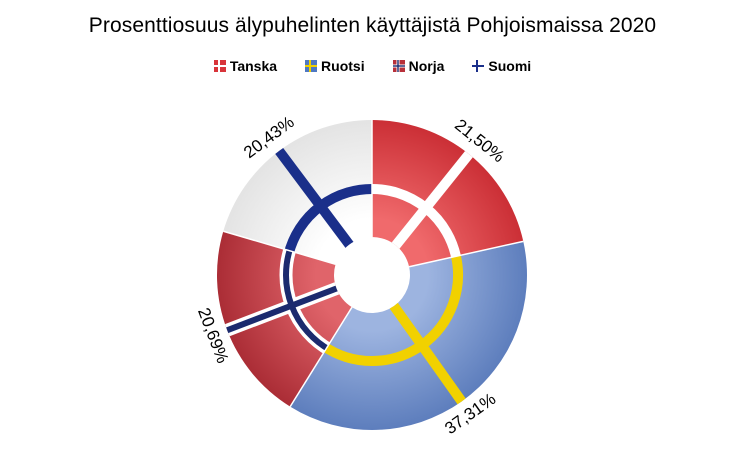 The width and height of the screenshot is (745, 450). I want to click on slice-suomi, so click(299, 192).